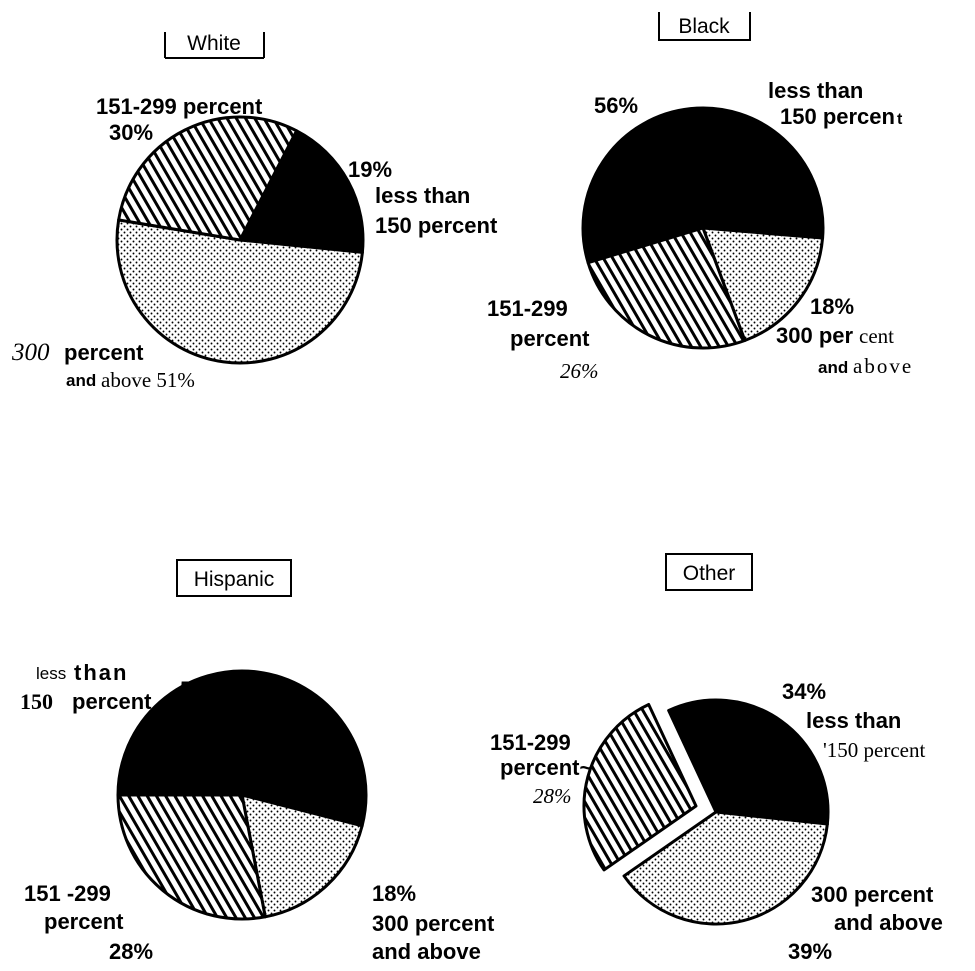 Image resolution: width=975 pixels, height=971 pixels. Describe the element at coordinates (883, 366) in the screenshot. I see `label-black-above: above` at that location.